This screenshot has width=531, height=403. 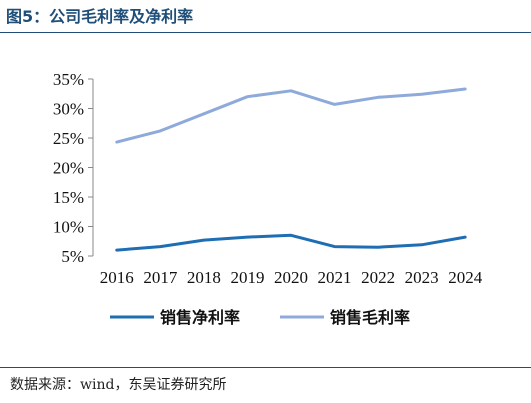 I want to click on source-note: 数据来源：wind，东吴证券研究所, so click(x=118, y=385).